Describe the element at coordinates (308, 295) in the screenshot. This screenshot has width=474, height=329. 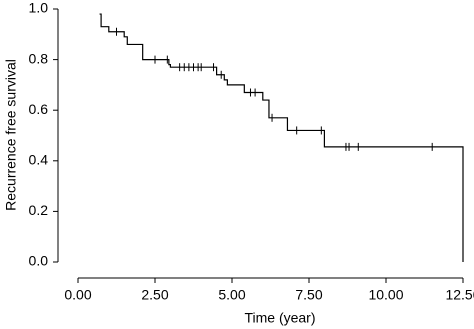
I see `x-tick-label: 7.50` at that location.